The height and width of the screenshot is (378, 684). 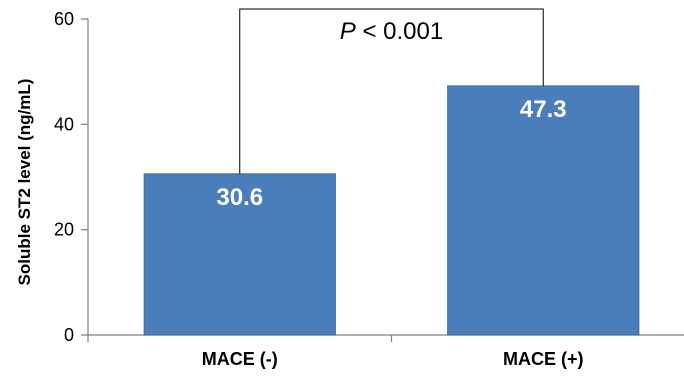 I want to click on y-tick-label: 0, so click(x=69, y=335).